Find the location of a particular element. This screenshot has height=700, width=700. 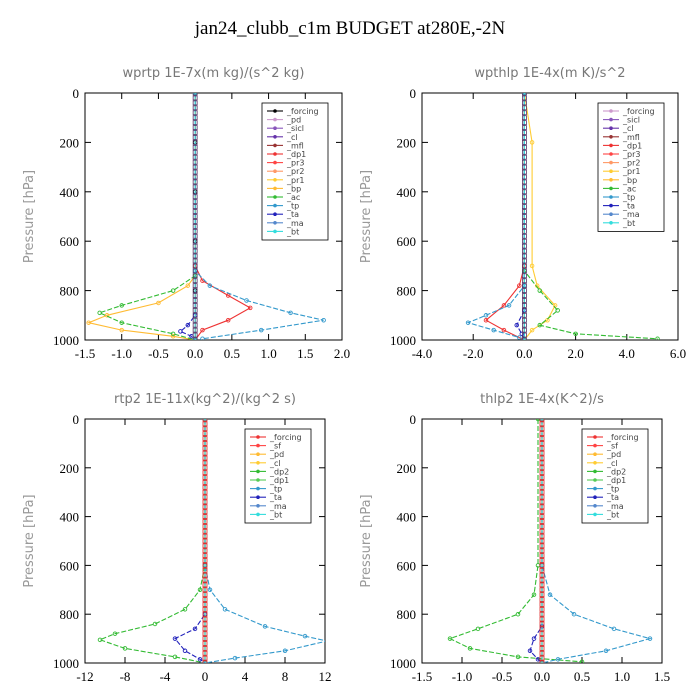

x-tick-label: -1.0 is located at coordinates (121, 353).